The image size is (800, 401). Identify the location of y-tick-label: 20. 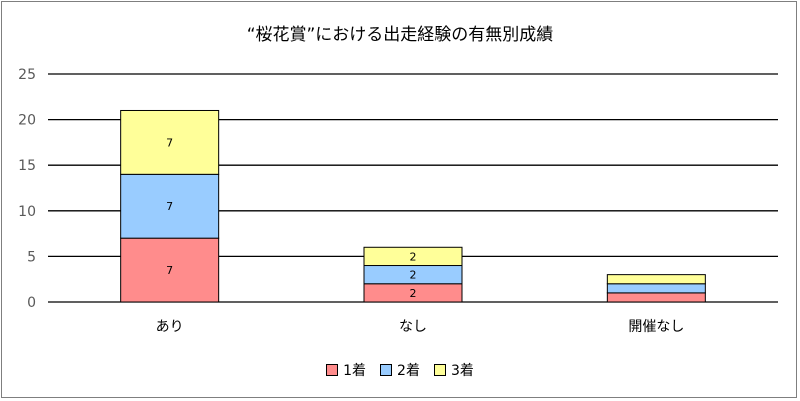
(27, 121).